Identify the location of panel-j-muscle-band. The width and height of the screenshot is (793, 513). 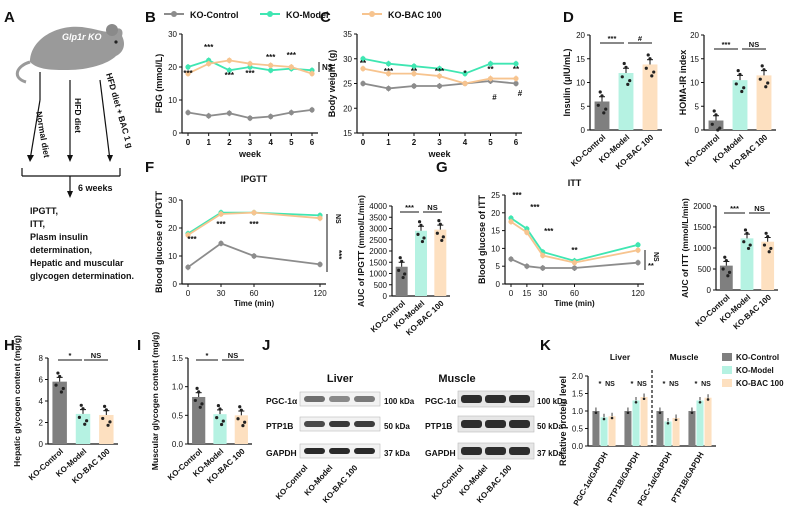
(471, 424).